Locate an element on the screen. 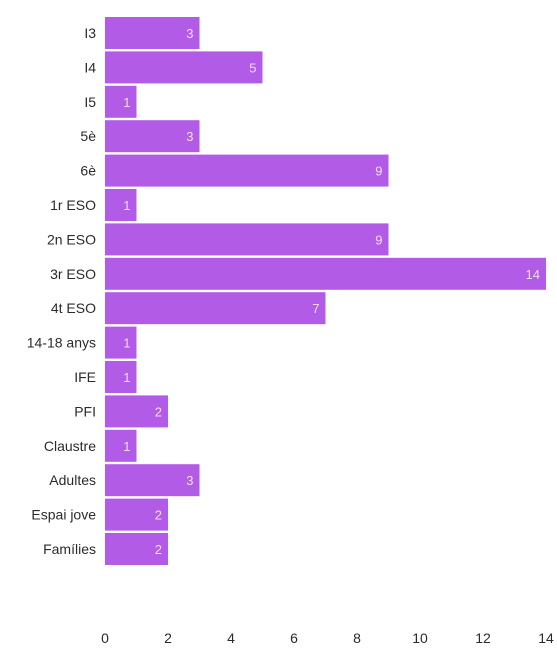  category-label: IFE is located at coordinates (85, 377).